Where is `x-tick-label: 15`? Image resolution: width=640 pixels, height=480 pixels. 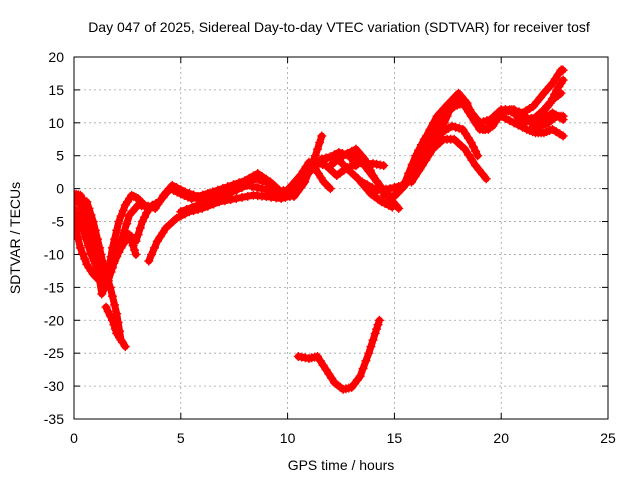
x-tick-label: 15 is located at coordinates (395, 438).